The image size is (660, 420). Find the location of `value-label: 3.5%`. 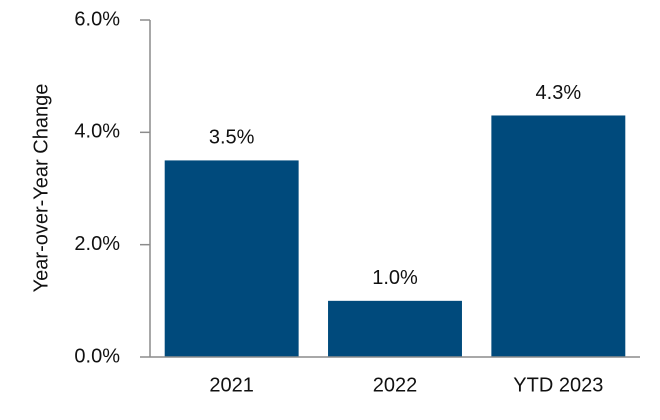

value-label: 3.5% is located at coordinates (232, 138).